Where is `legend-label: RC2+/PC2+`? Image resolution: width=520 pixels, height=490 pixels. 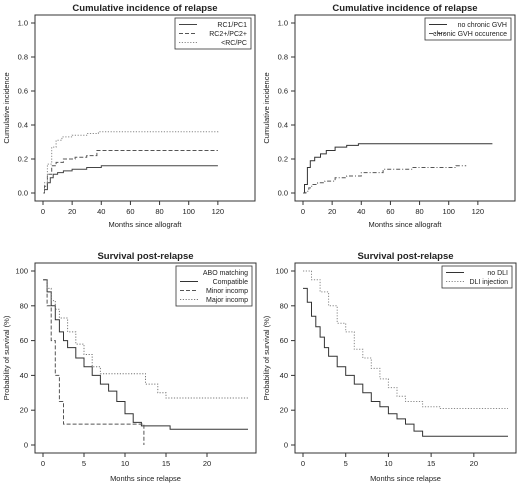
legend-label: RC2+/PC2+ is located at coordinates (228, 34).